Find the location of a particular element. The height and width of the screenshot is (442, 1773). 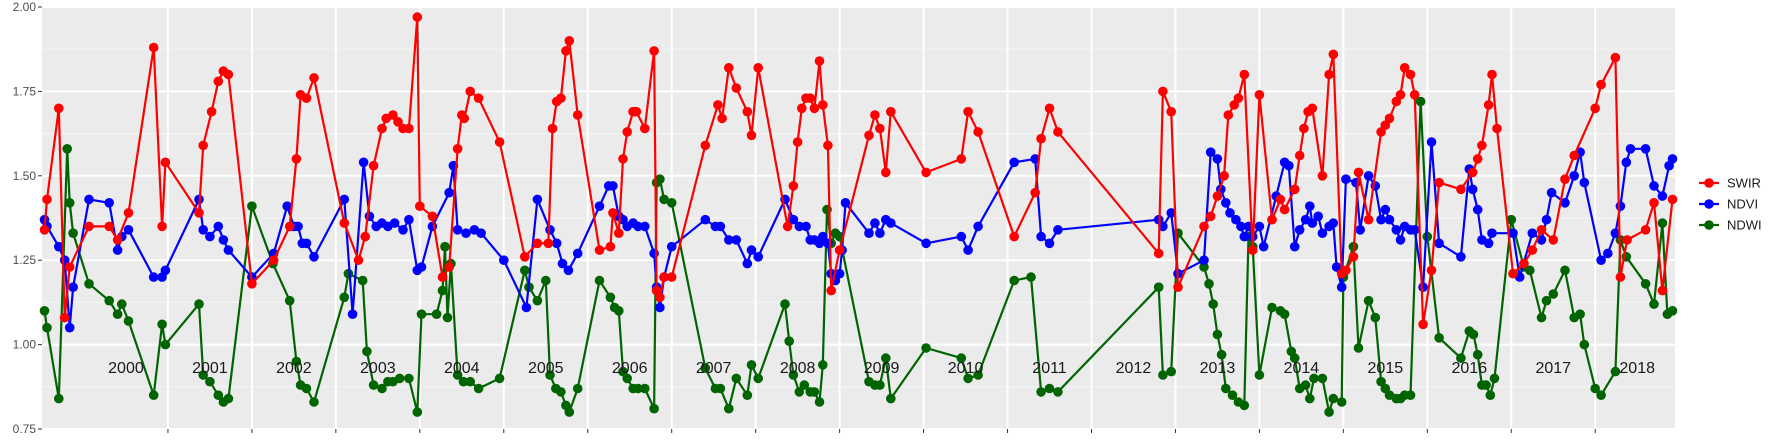

year-label: 2003 is located at coordinates (378, 368).